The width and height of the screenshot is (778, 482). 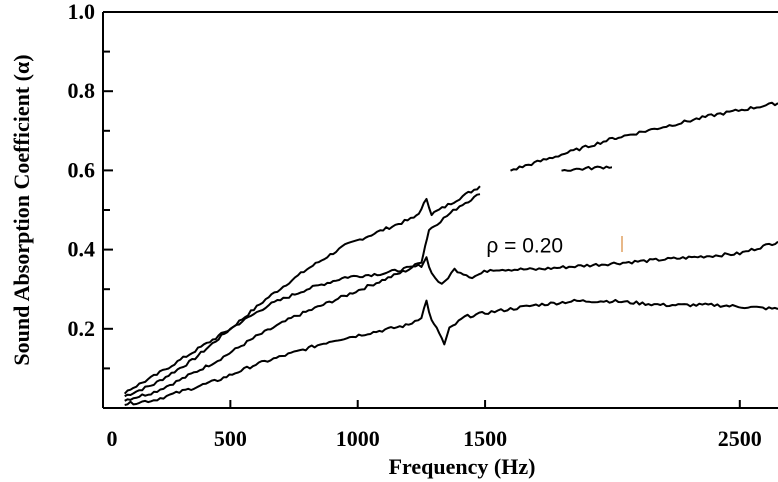 What do you see at coordinates (485, 438) in the screenshot?
I see `x-tick-label: 1500` at bounding box center [485, 438].